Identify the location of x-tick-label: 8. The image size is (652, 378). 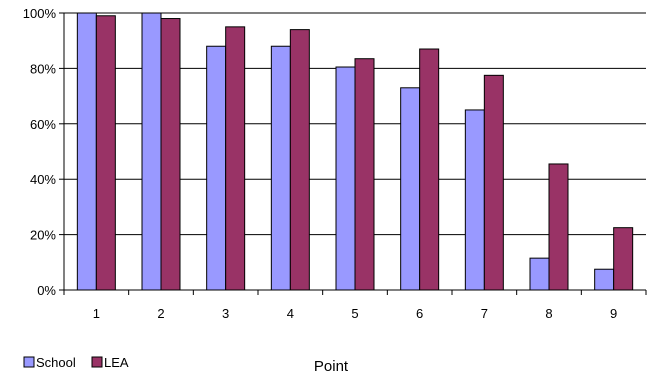
(548, 313).